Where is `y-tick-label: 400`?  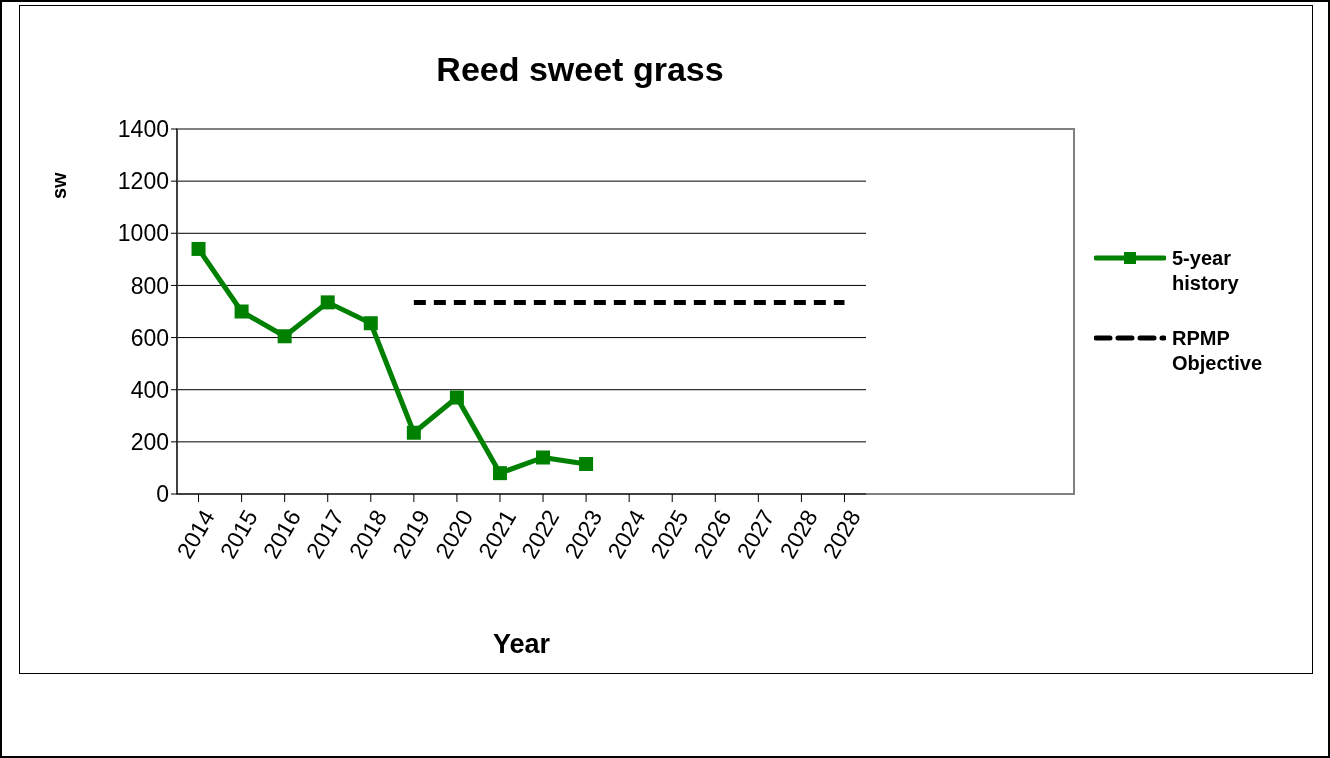 y-tick-label: 400 is located at coordinates (149, 389).